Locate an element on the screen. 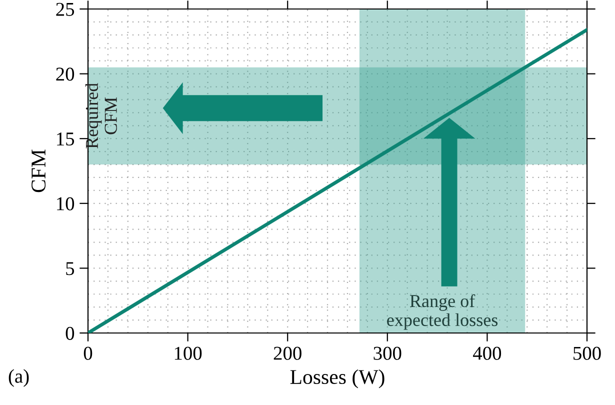  y-tick-label: 5 is located at coordinates (70, 269).